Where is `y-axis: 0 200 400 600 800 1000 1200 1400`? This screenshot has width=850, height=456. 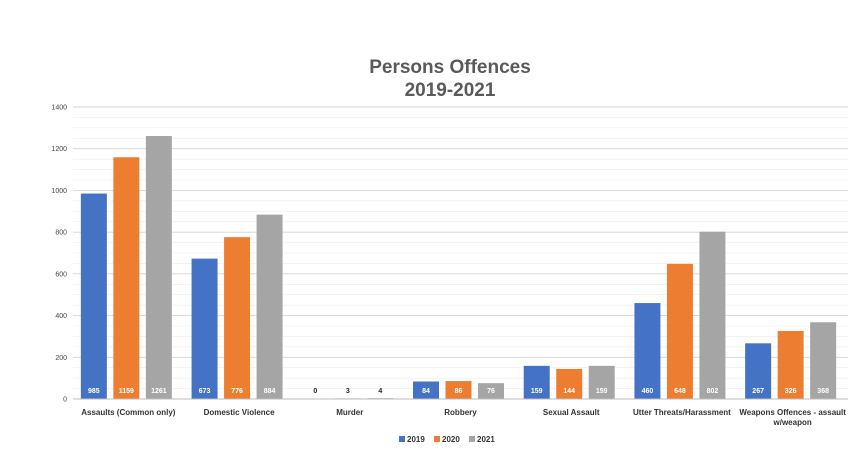
y-axis: 0 200 400 600 800 1000 1200 1400 is located at coordinates (59, 254).